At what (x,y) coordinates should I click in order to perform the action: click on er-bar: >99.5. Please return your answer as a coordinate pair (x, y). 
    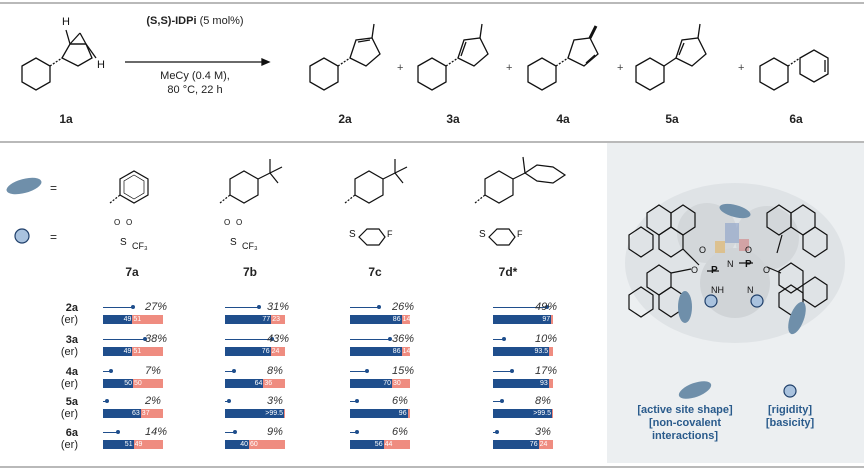
    Looking at the image, I should click on (255, 413).